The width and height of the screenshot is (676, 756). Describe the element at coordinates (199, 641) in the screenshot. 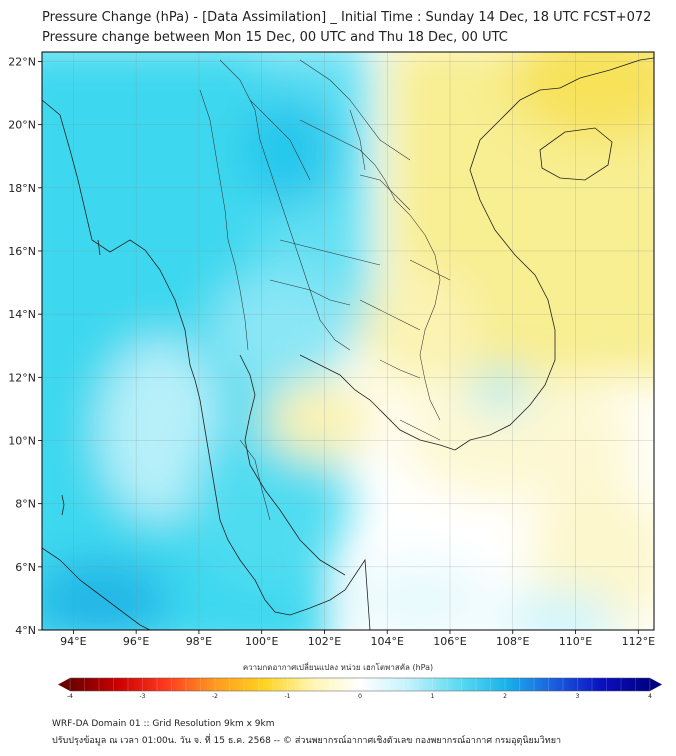

I see `lon-tick-label: 98°E` at that location.